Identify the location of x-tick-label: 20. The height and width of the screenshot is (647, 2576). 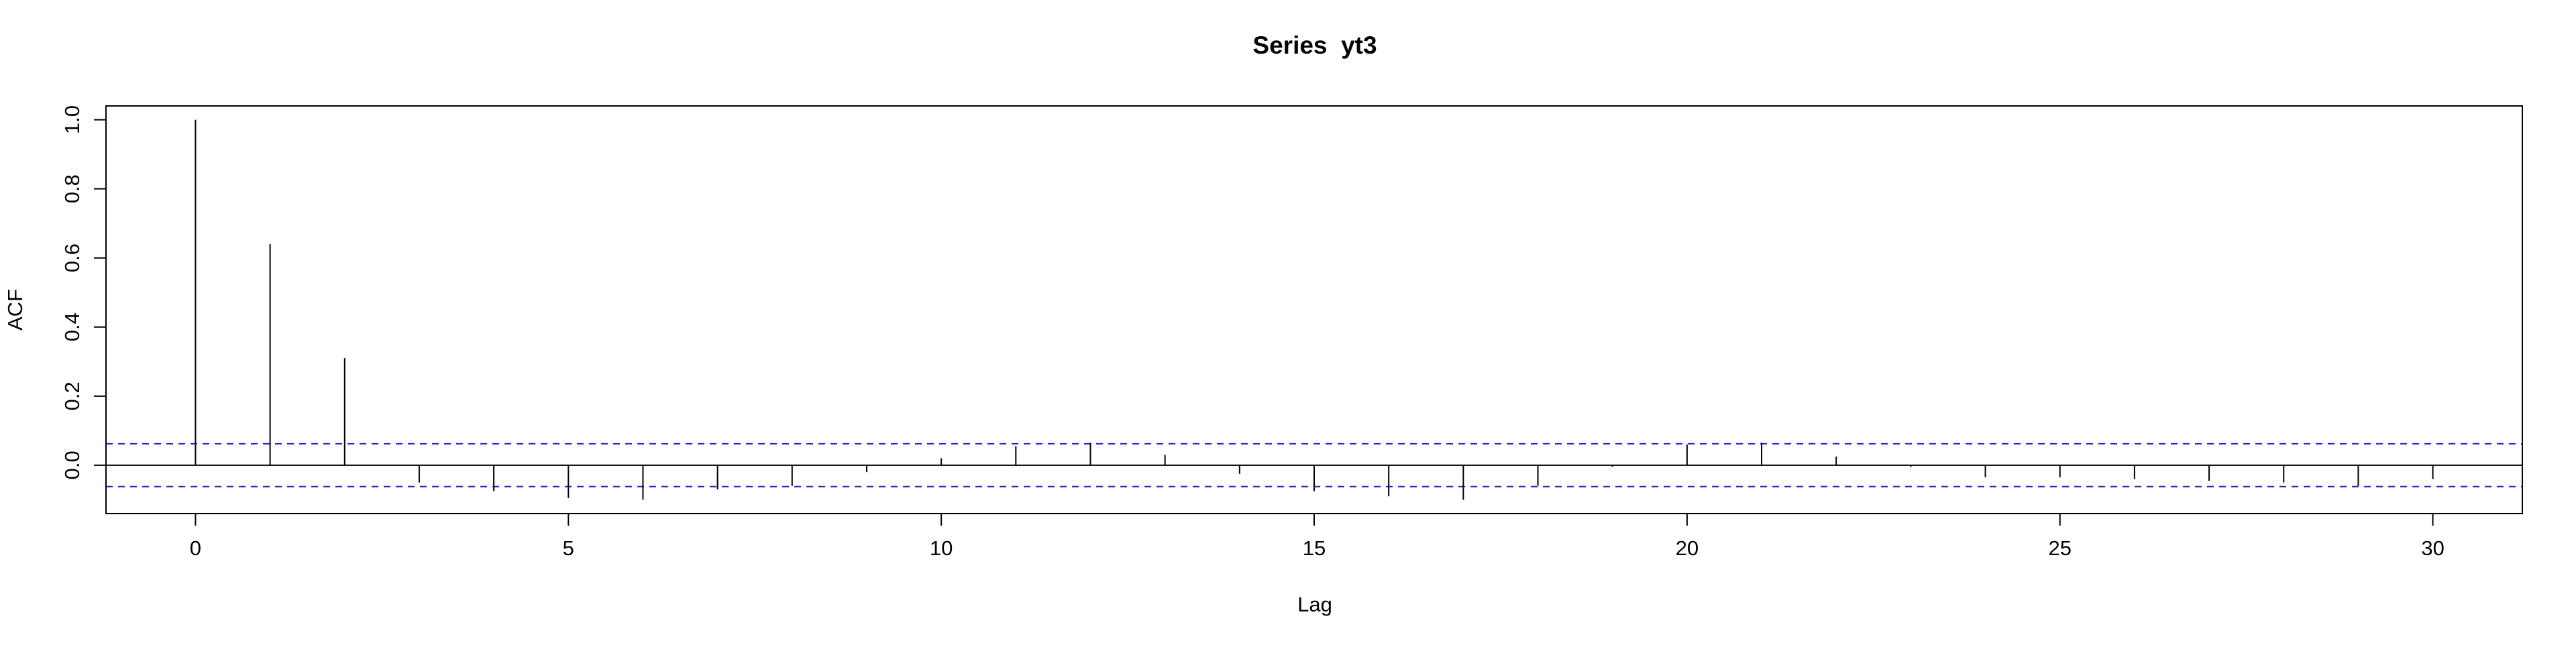
(1687, 548).